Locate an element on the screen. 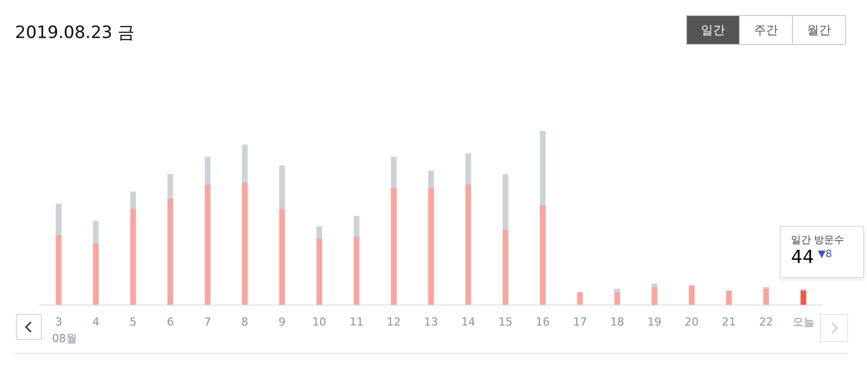  x-tick-label: 19 is located at coordinates (654, 321).